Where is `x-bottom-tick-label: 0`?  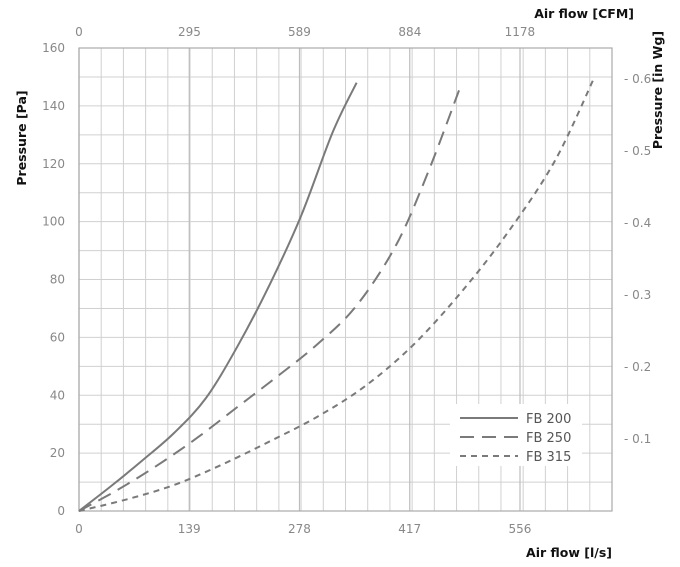
x-bottom-tick-label: 0 is located at coordinates (79, 529).